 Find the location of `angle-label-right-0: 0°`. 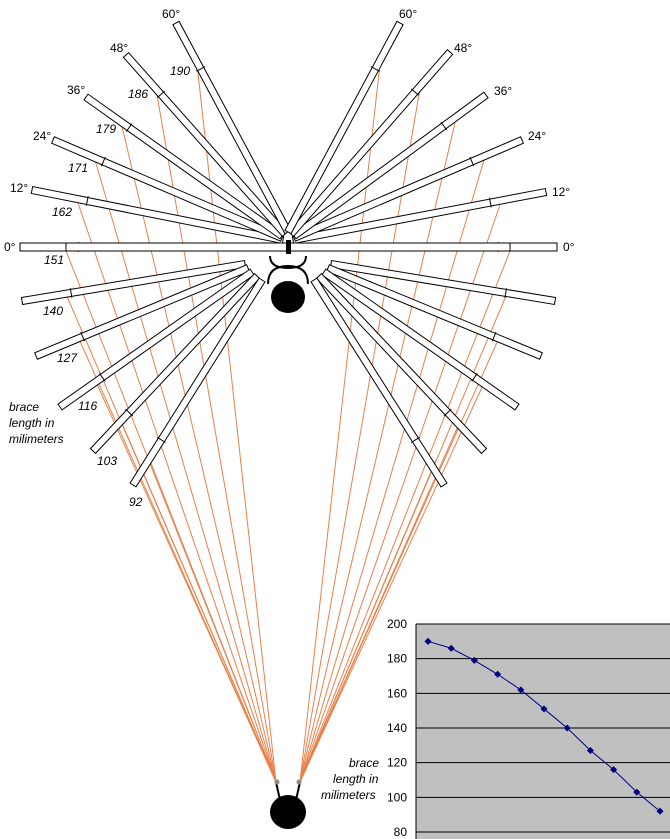

angle-label-right-0: 0° is located at coordinates (569, 247).